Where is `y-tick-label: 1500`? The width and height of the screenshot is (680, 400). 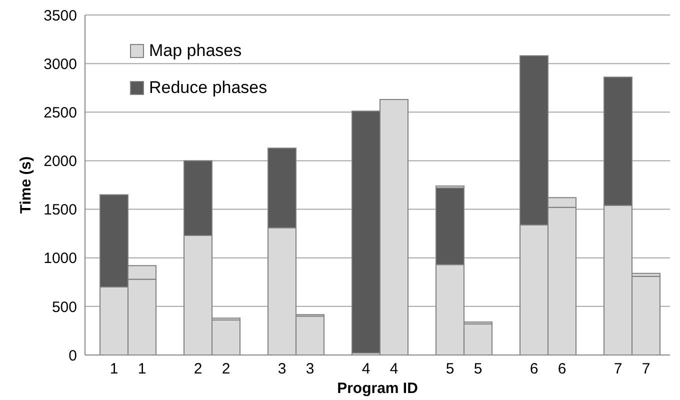 y-tick-label: 1500 is located at coordinates (60, 210).